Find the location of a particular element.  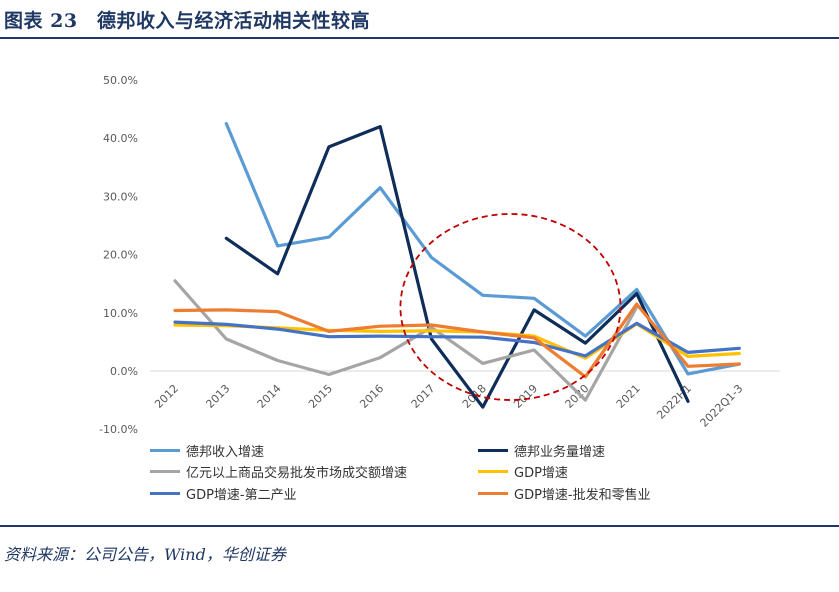

y-tick-label: 40.0% is located at coordinates (120, 138).